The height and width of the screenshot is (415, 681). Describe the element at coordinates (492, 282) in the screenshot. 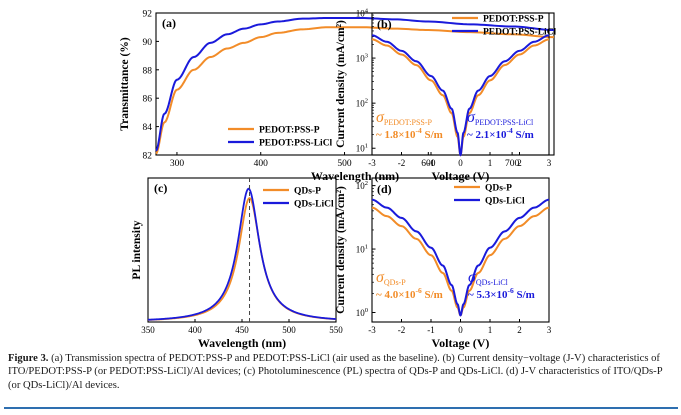

I see `sigma-subscript: QDs-LiCl` at that location.